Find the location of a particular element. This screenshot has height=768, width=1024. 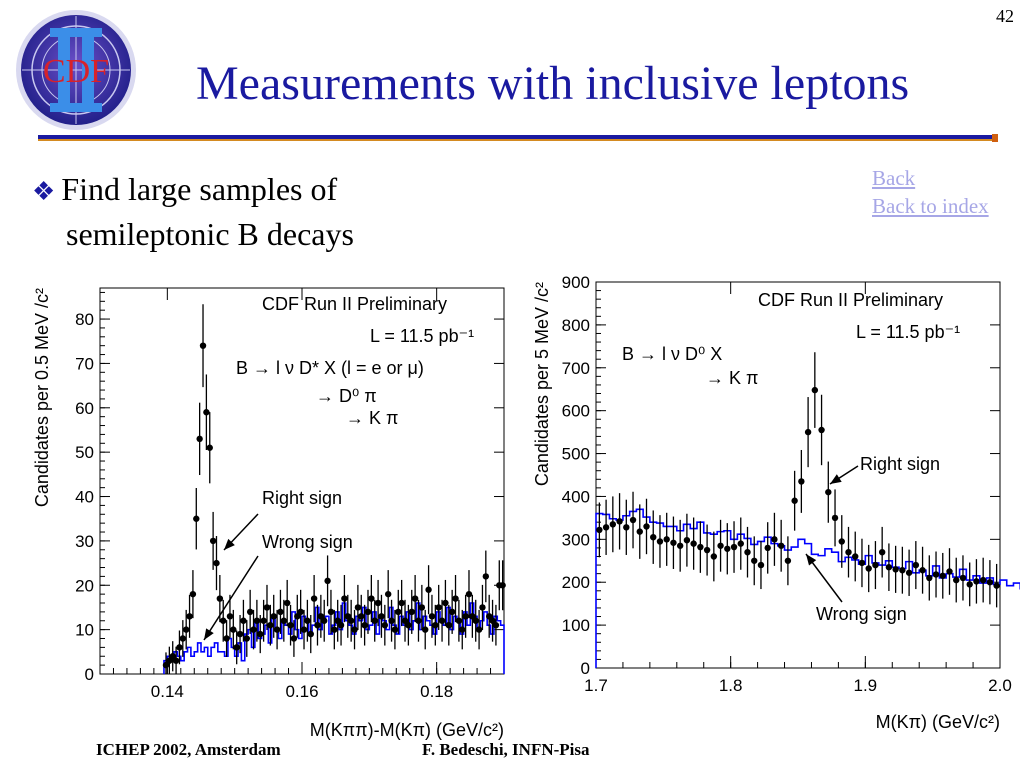

chart-annotation-luminosity: L = 11.5 pb⁻¹ is located at coordinates (422, 336).